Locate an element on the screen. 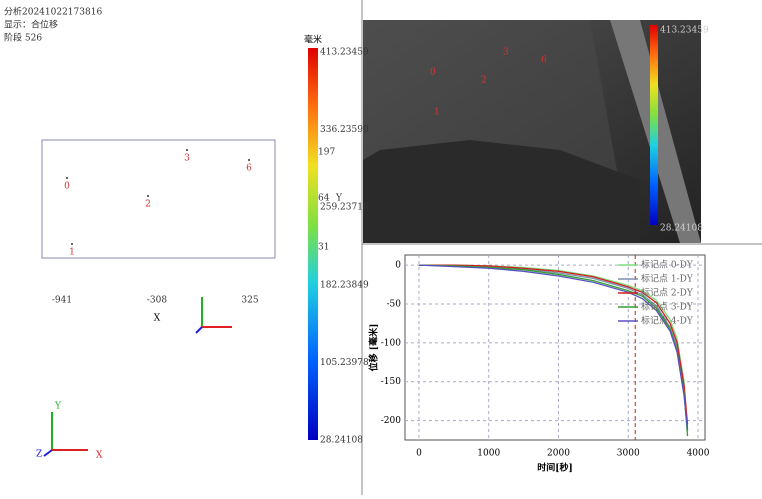 The width and height of the screenshot is (762, 499). photo-point: 6 is located at coordinates (544, 61).